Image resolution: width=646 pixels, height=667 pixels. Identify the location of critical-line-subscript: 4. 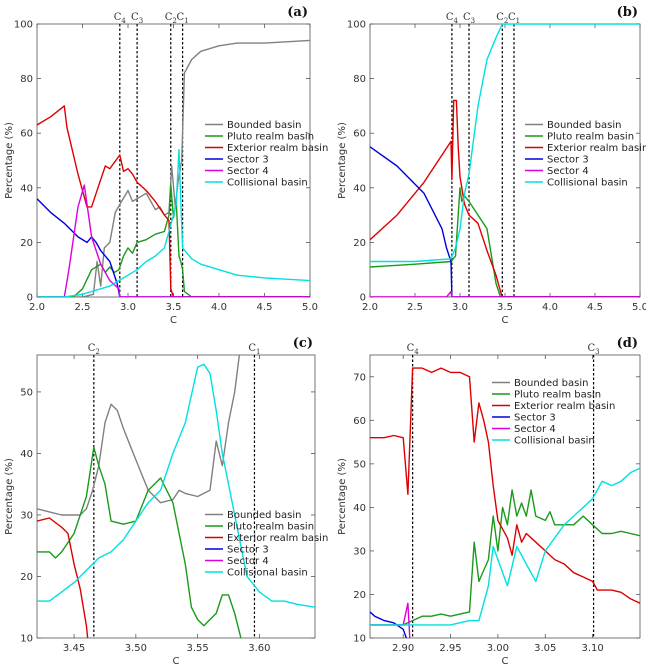
(416, 352).